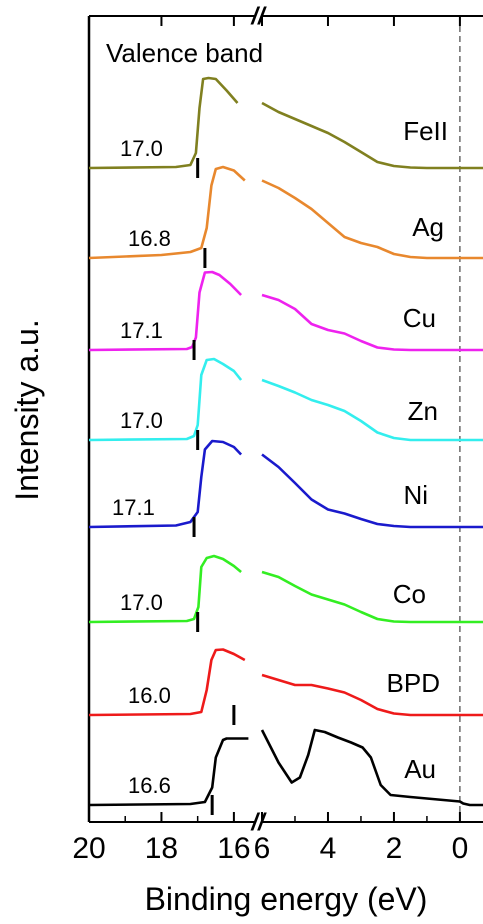 The image size is (483, 924). What do you see at coordinates (165, 589) in the screenshot?
I see `series-line-co-left` at bounding box center [165, 589].